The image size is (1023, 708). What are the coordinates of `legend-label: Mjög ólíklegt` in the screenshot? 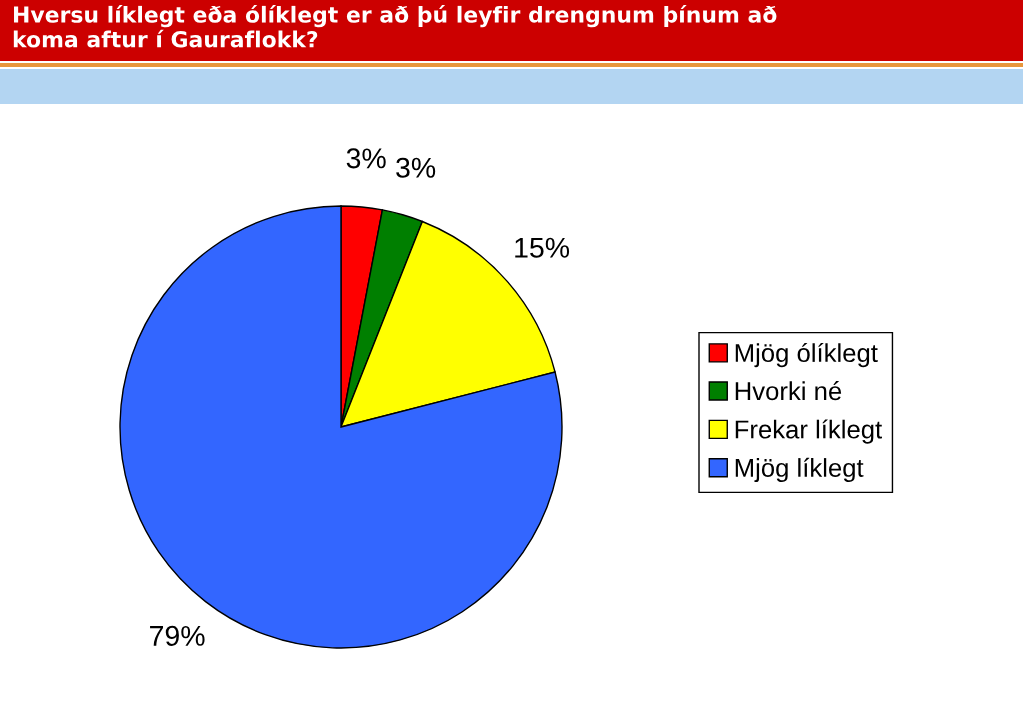 It's located at (806, 355).